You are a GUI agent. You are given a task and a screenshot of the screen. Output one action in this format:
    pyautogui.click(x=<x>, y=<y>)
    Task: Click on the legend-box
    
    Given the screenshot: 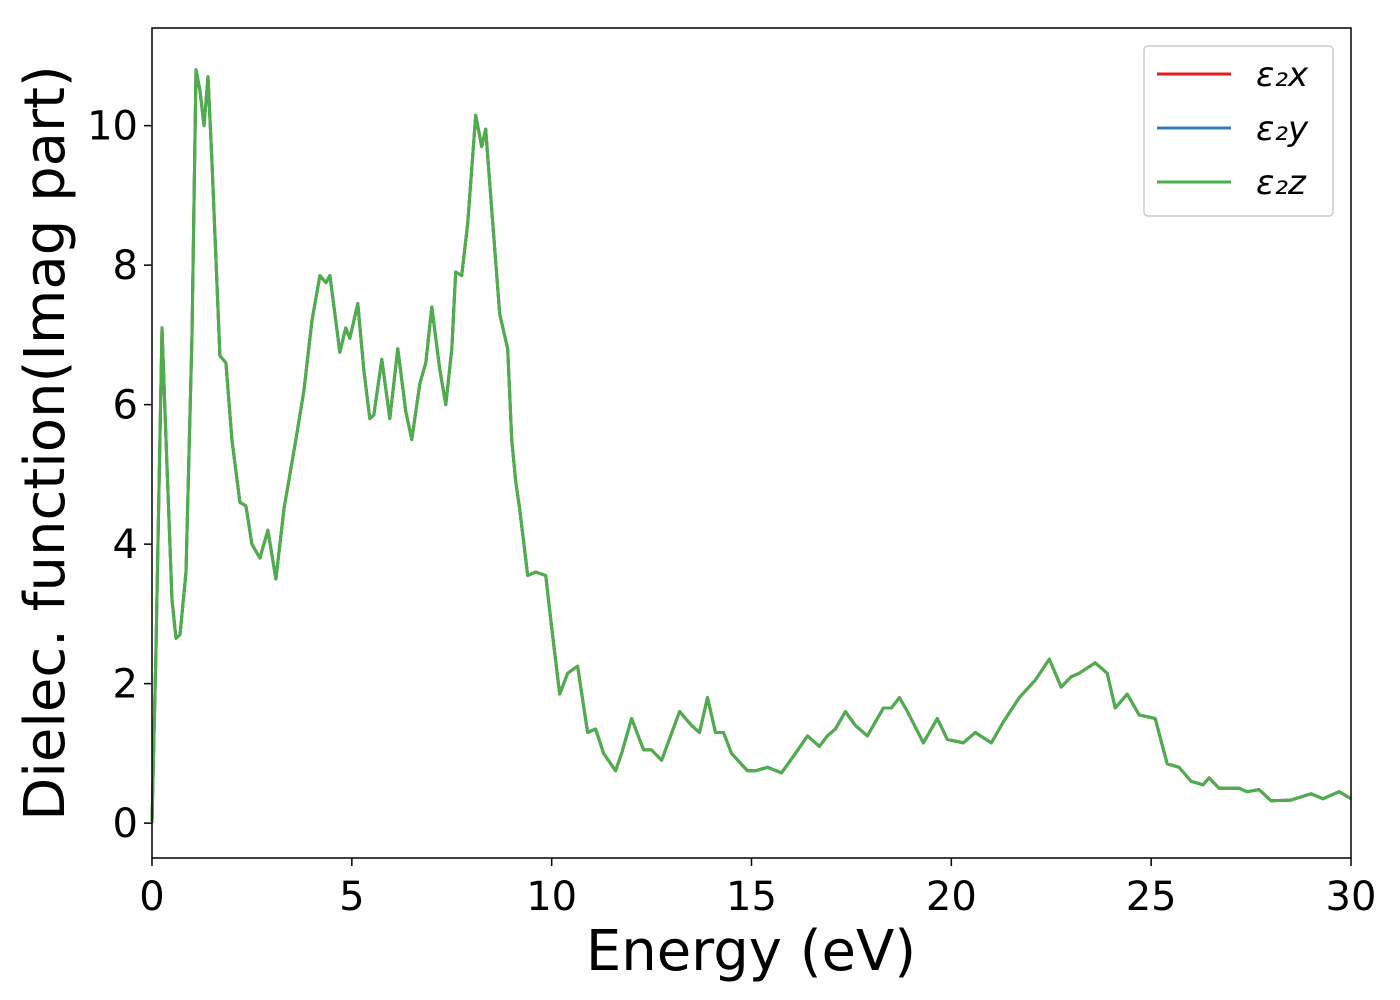 What is the action you would take?
    pyautogui.click(x=1238, y=131)
    